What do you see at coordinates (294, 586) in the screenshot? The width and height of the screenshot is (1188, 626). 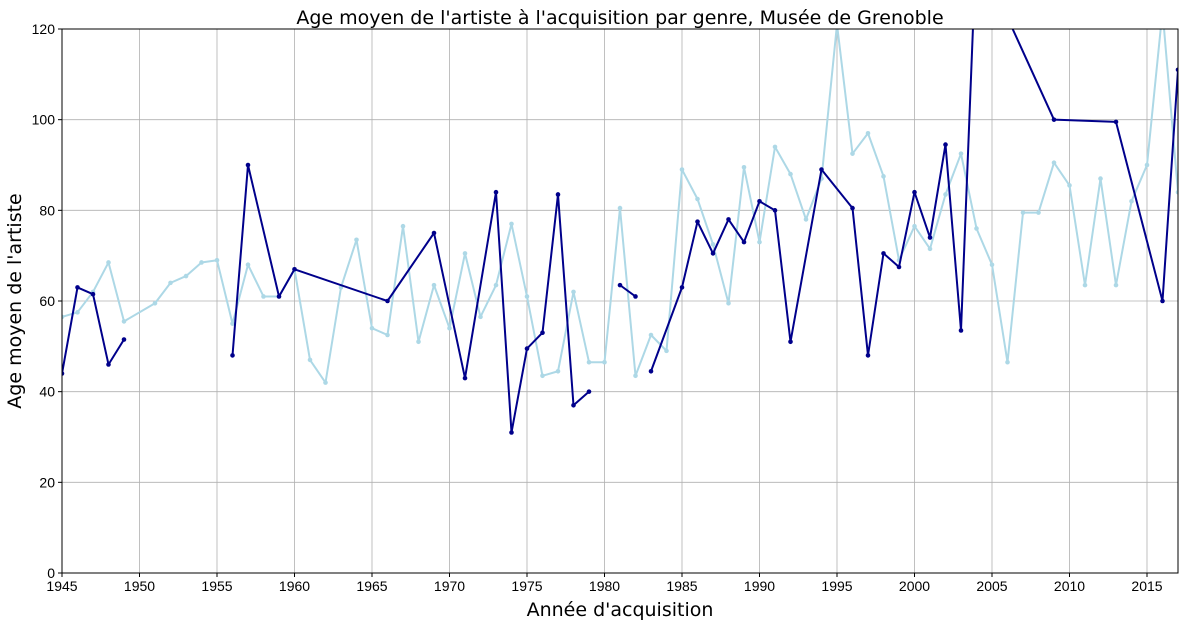 I see `x-tick-label: 1960` at bounding box center [294, 586].